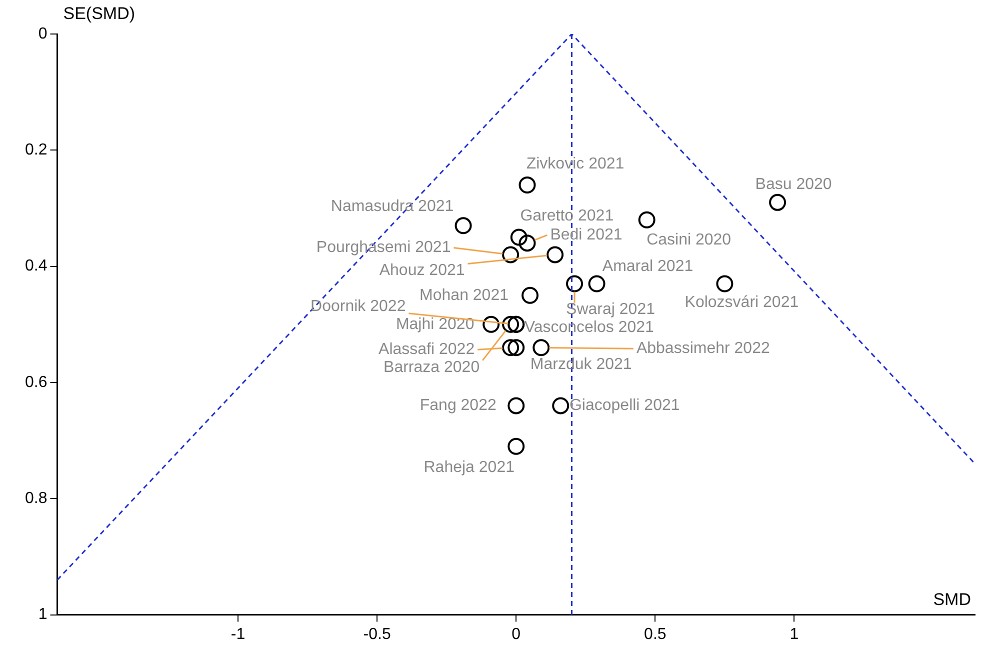  Describe the element at coordinates (611, 309) in the screenshot. I see `annotation: Swaraj 2021` at that location.